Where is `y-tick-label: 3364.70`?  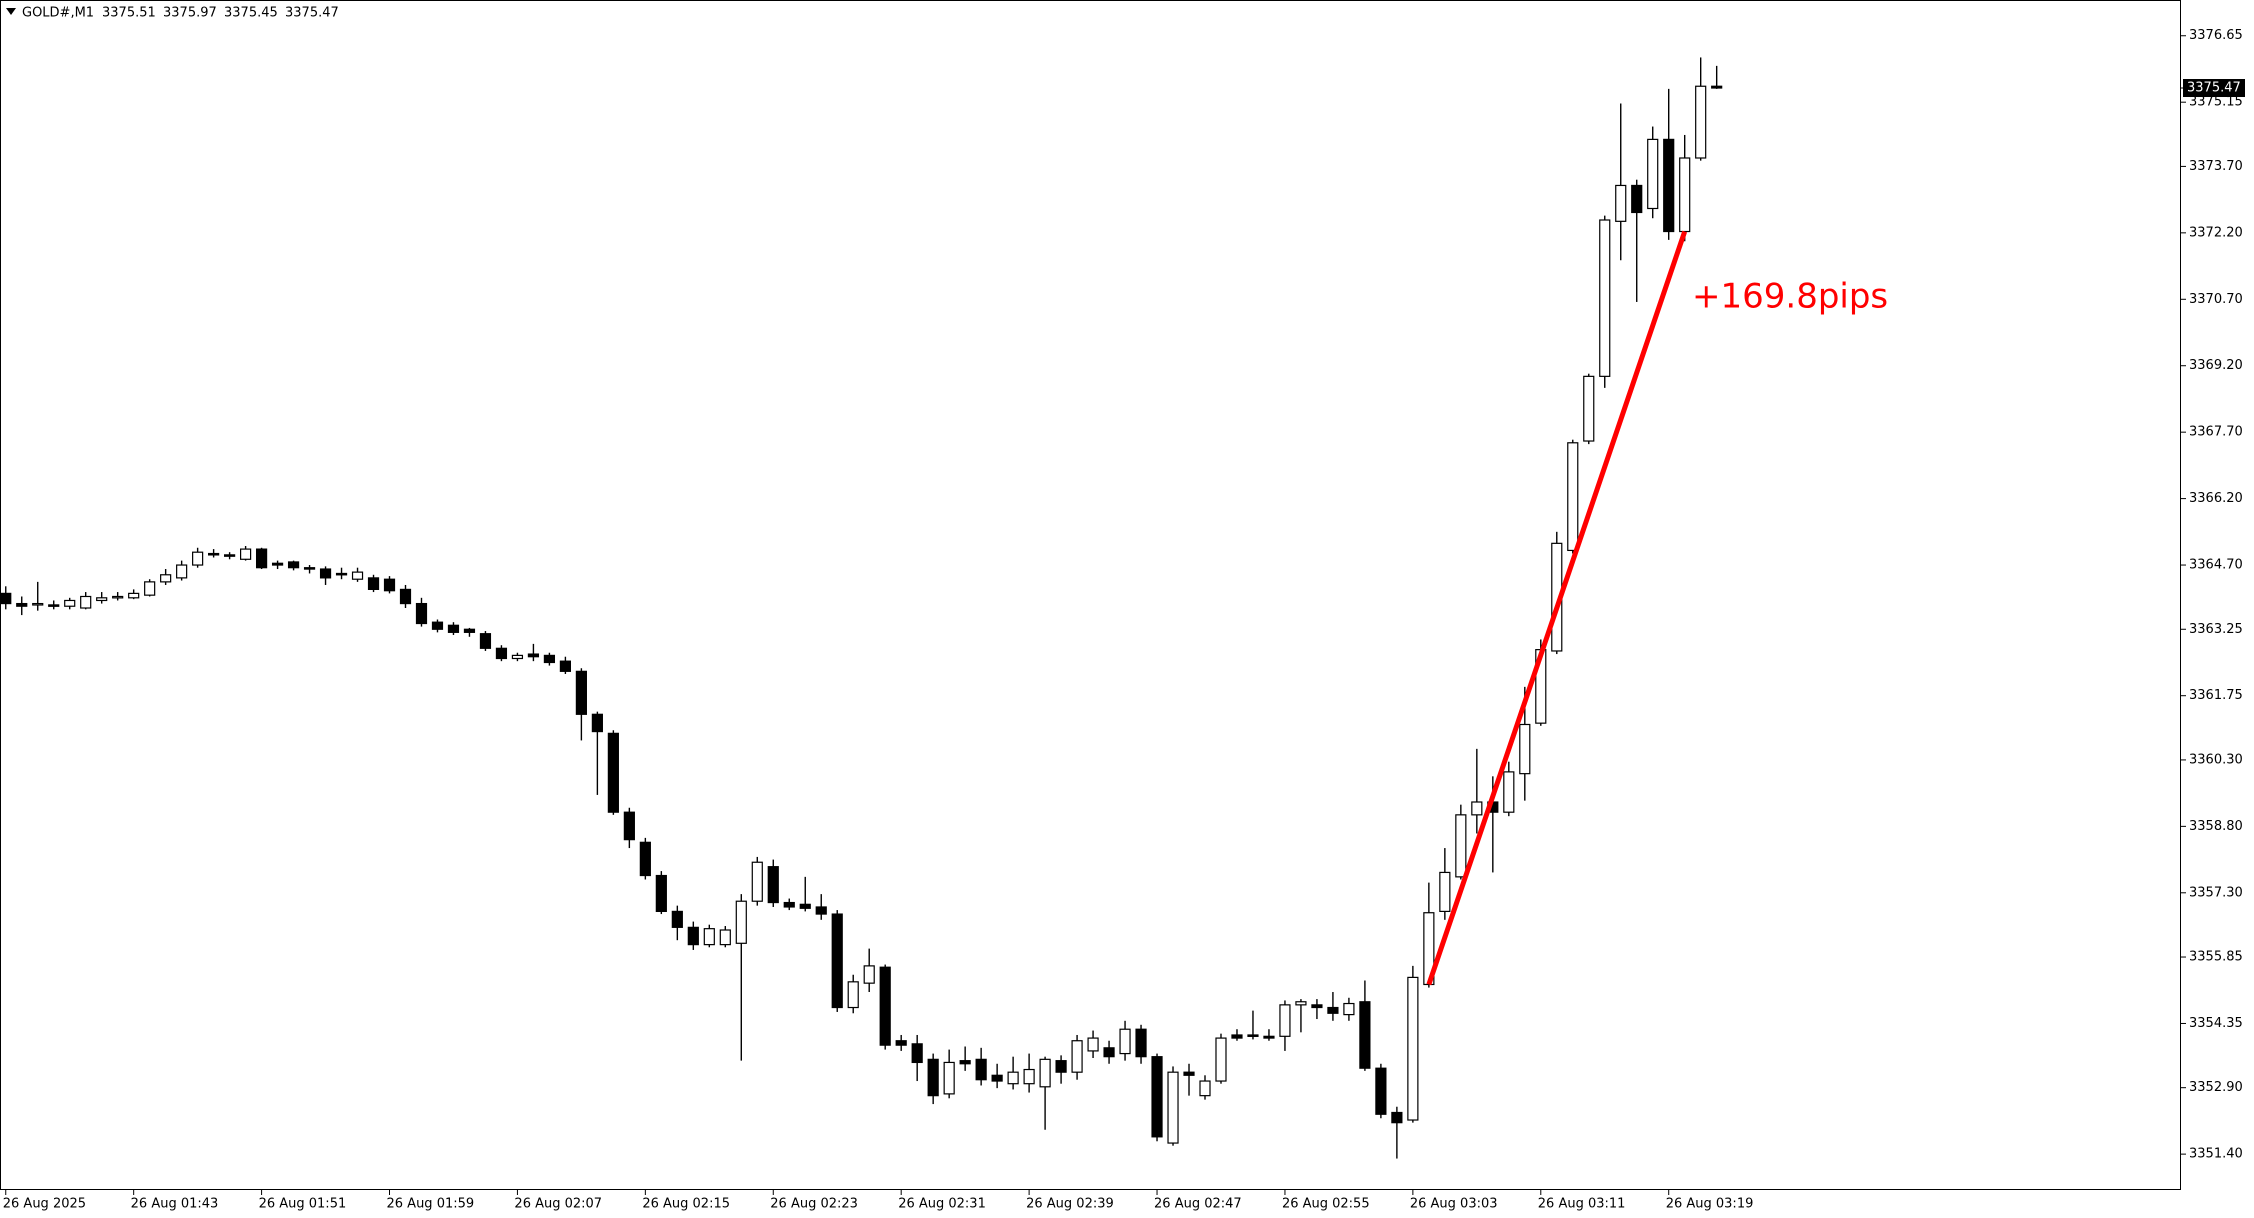
y-tick-label: 3364.70 is located at coordinates (2216, 565).